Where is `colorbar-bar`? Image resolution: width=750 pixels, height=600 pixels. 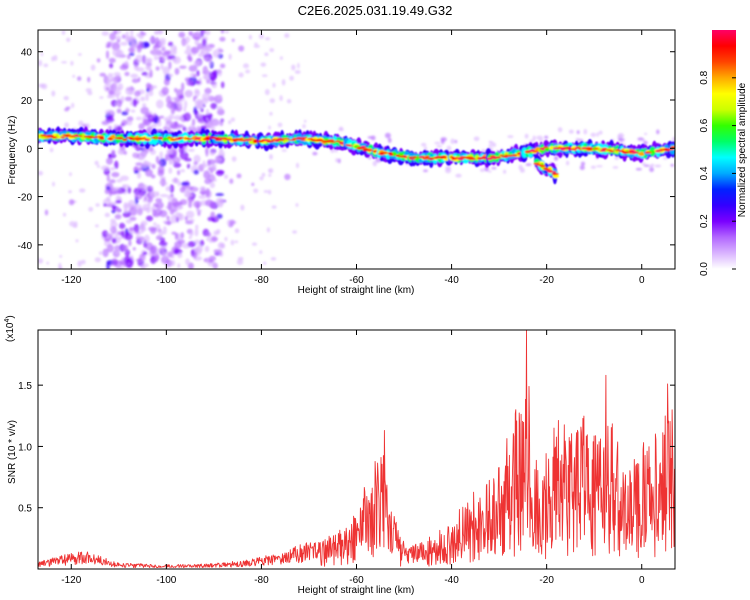 colorbar-bar is located at coordinates (724, 149).